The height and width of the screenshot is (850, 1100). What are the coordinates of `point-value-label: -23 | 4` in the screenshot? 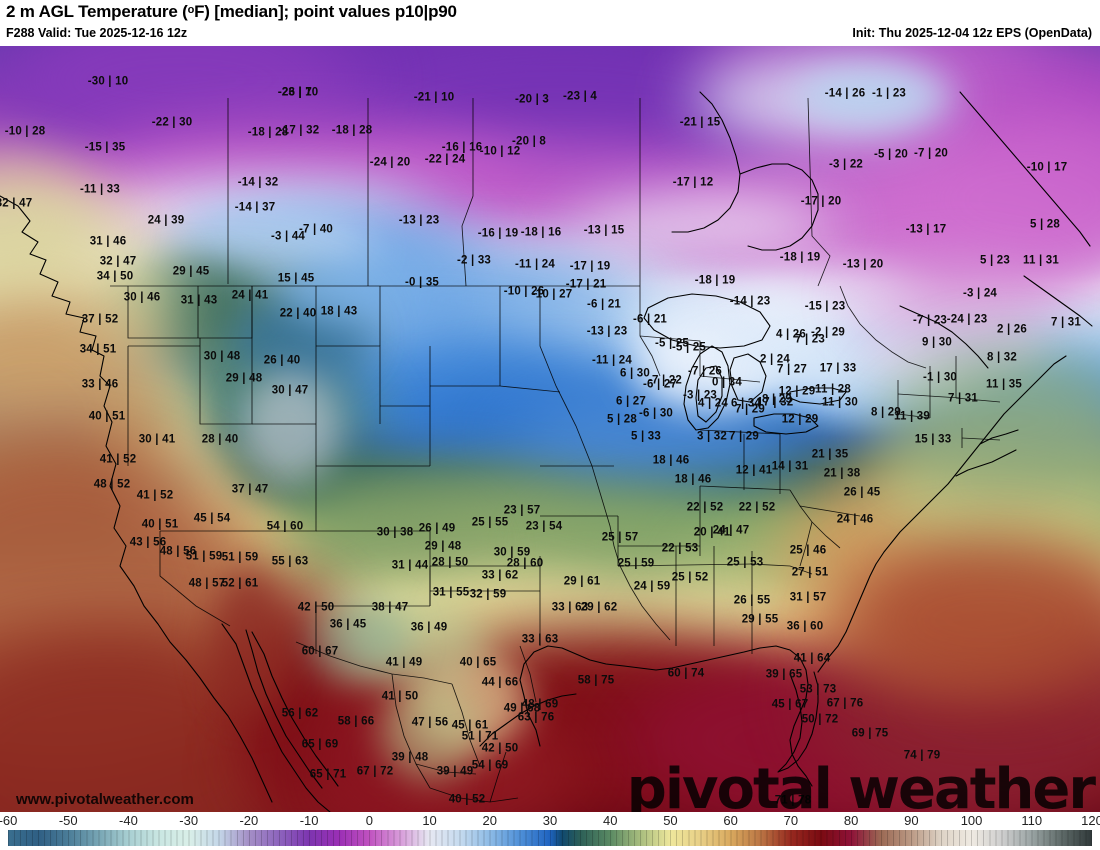 It's located at (580, 96).